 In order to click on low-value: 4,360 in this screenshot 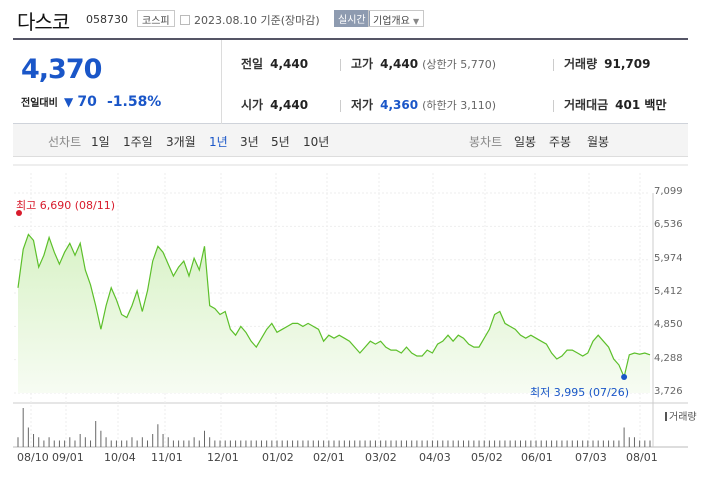, I will do `click(399, 105)`.